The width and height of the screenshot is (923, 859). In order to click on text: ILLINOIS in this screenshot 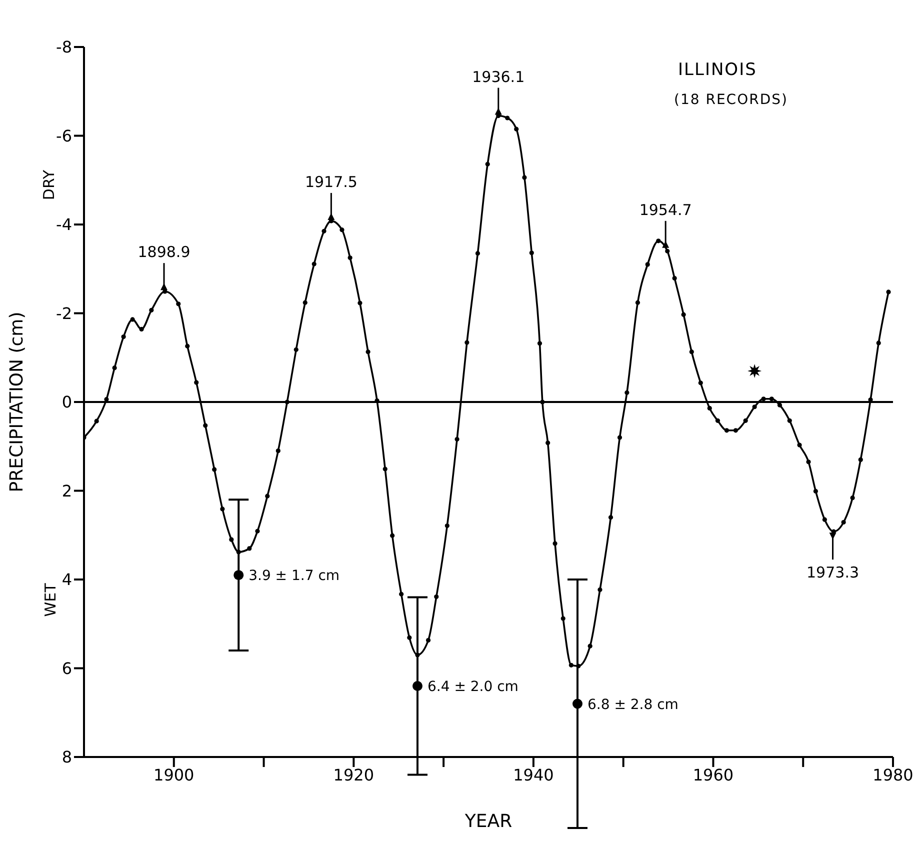, I will do `click(717, 70)`.